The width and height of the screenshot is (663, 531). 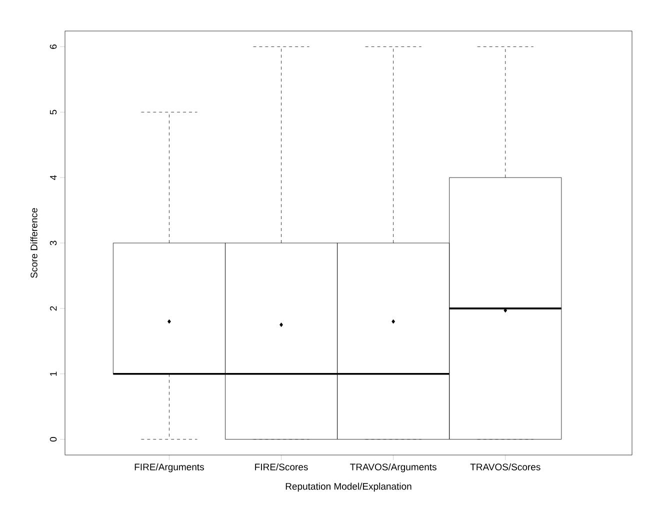 I want to click on y-tick-label: 5, so click(x=53, y=112).